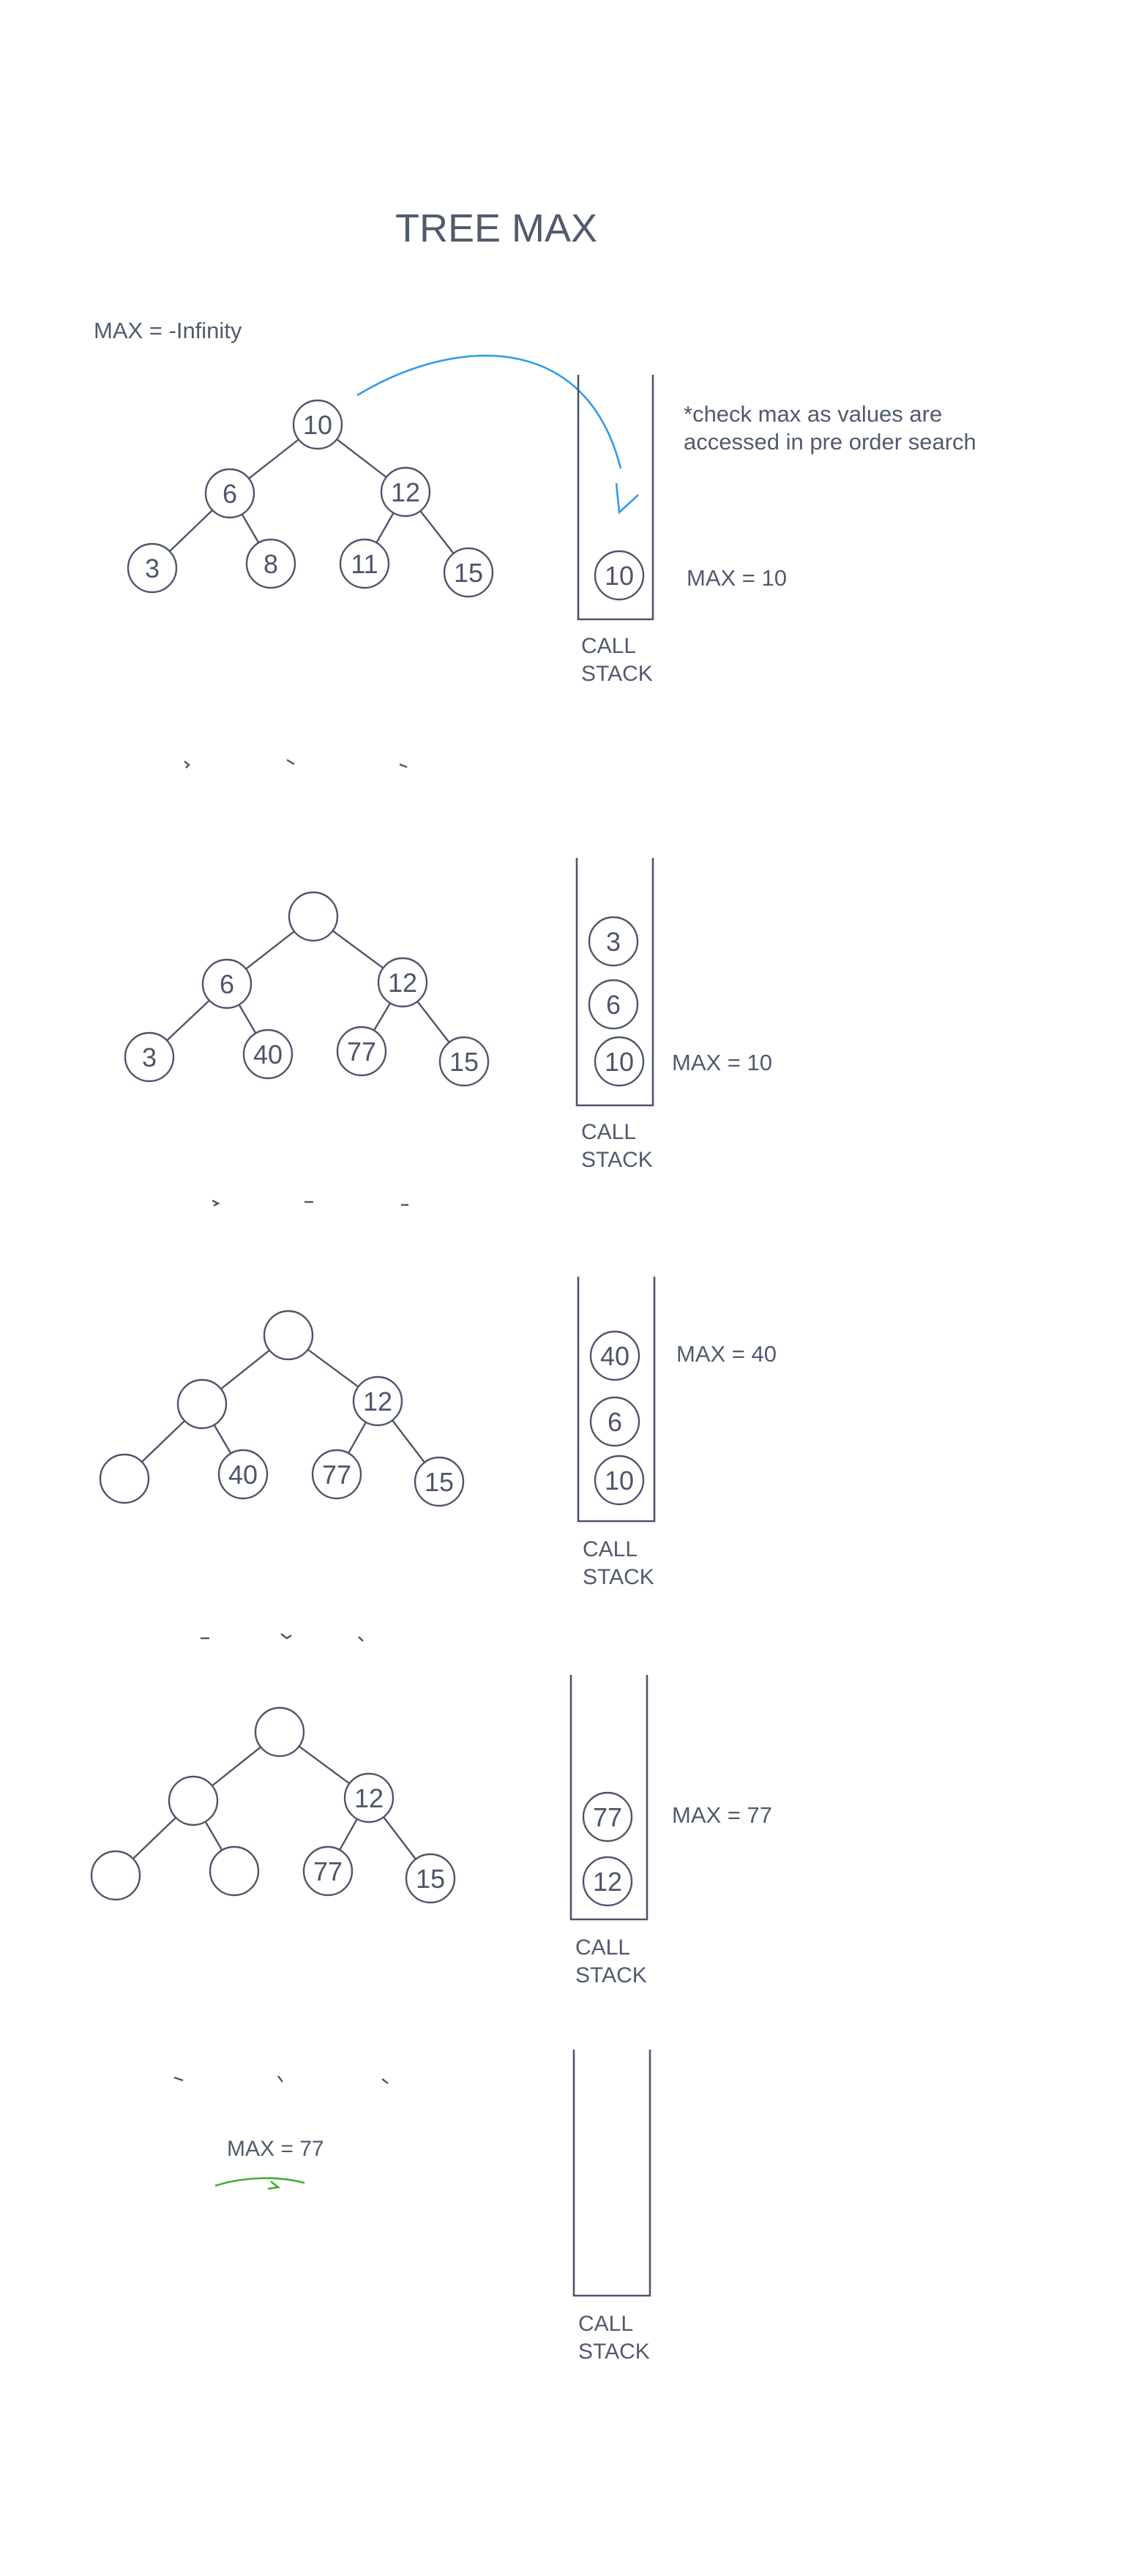 The height and width of the screenshot is (2576, 1125). I want to click on current-max-label: MAX = 77, so click(722, 1815).